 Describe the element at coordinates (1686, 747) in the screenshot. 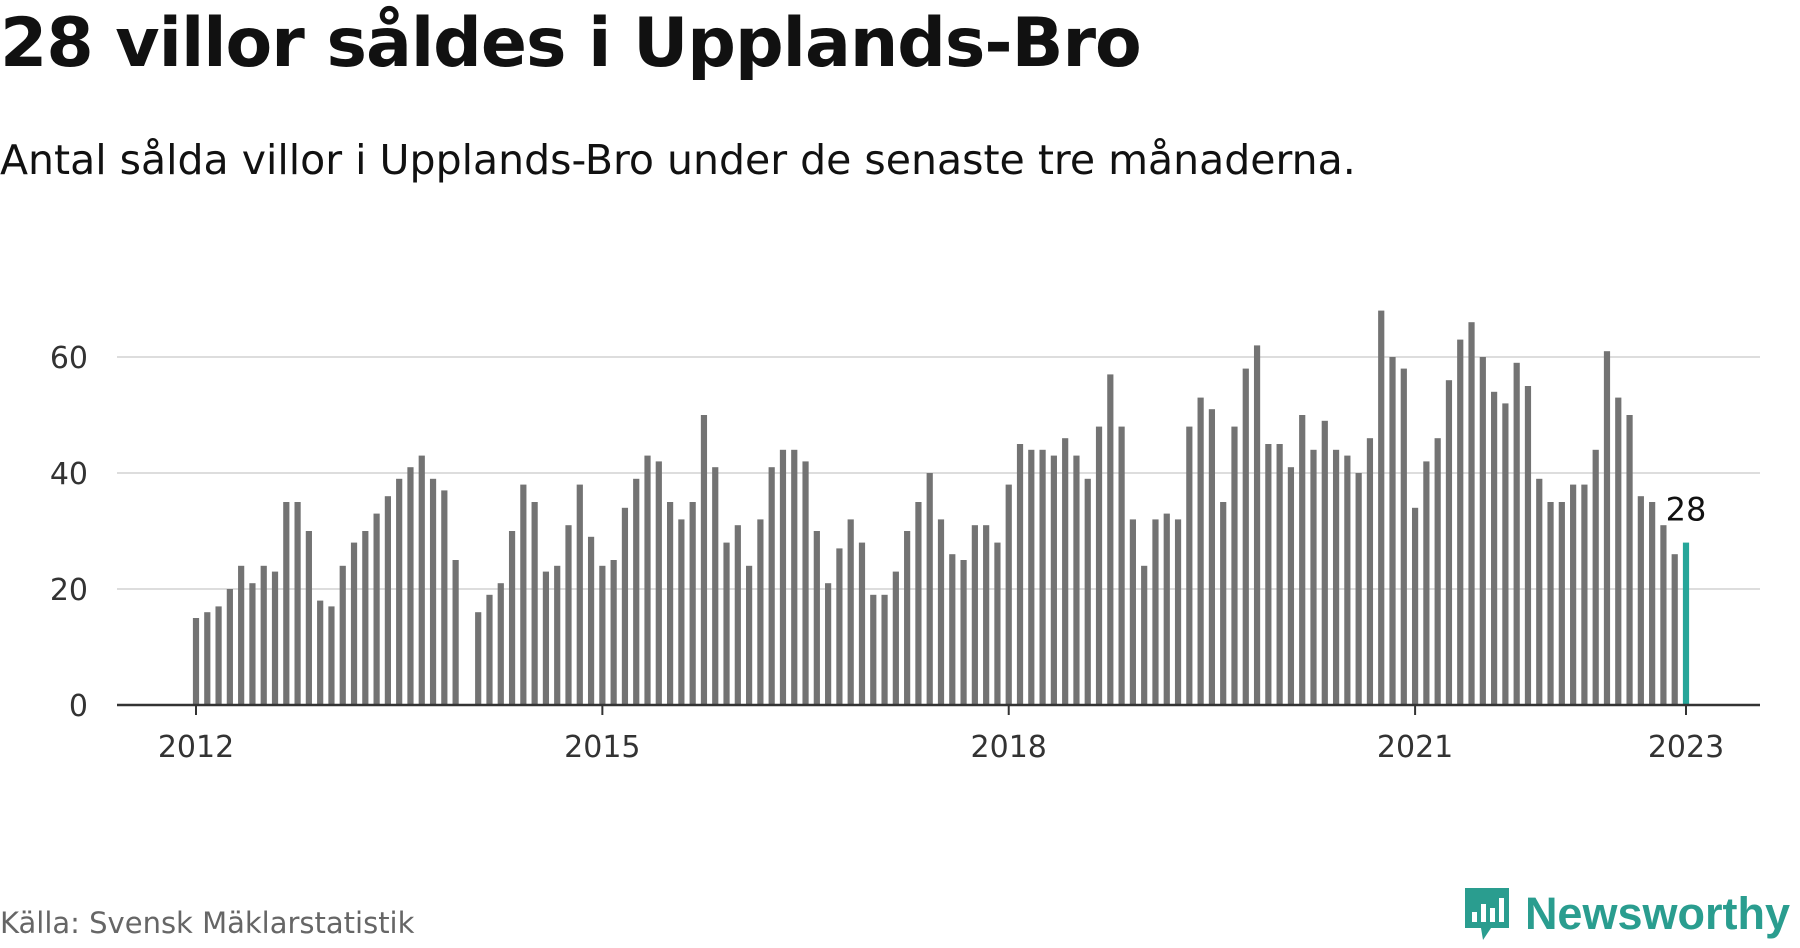

I see `x-tick-label: 2023` at that location.